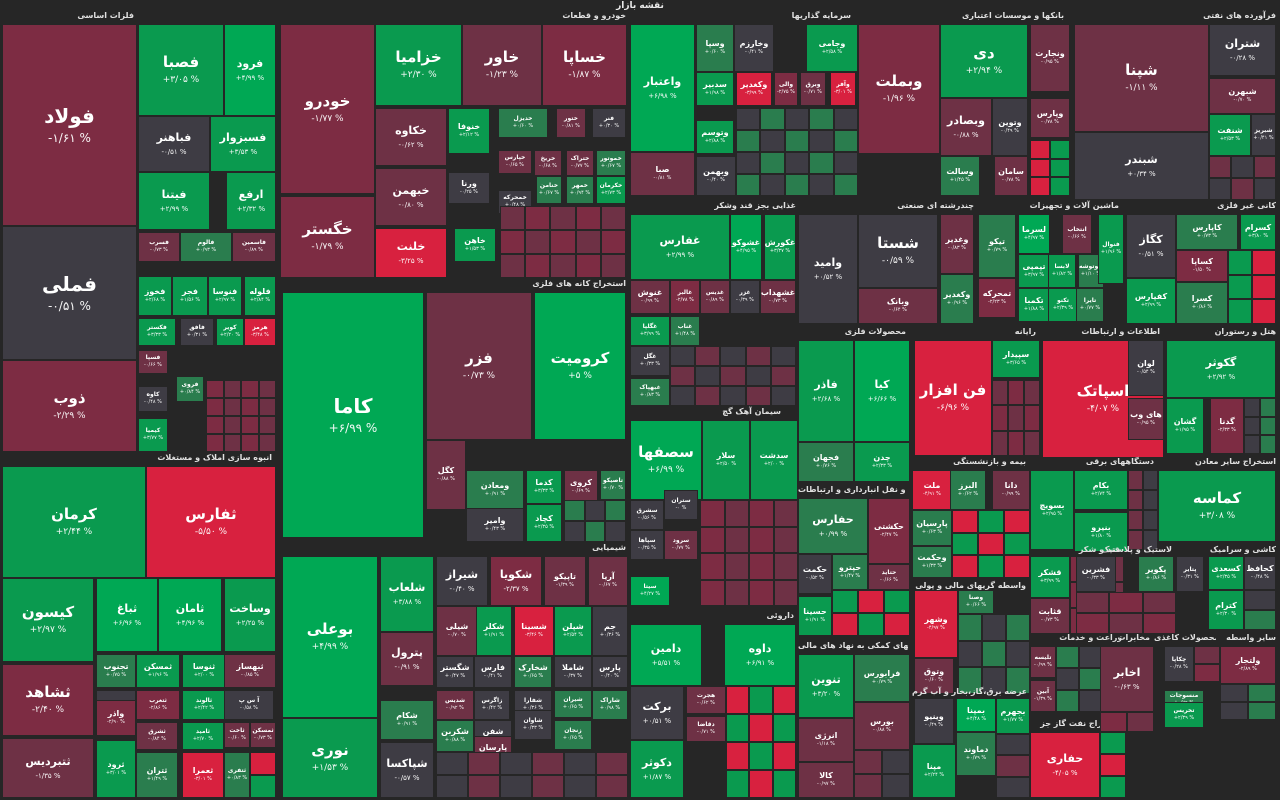  Describe the element at coordinates (1226, 573) in the screenshot. I see `stock-tile: کسعدی +۲/۳۵ %` at that location.